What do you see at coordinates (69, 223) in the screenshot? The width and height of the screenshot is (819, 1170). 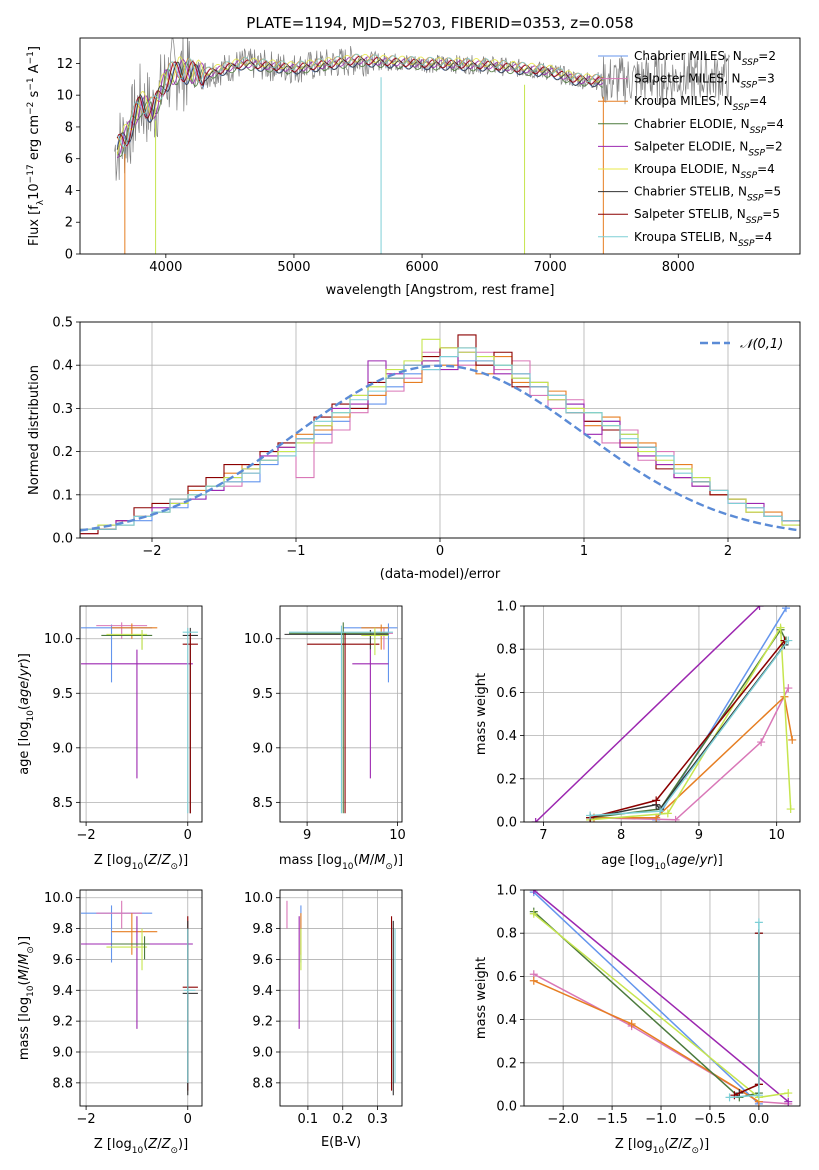 I see `y-tick-label: 2` at bounding box center [69, 223].